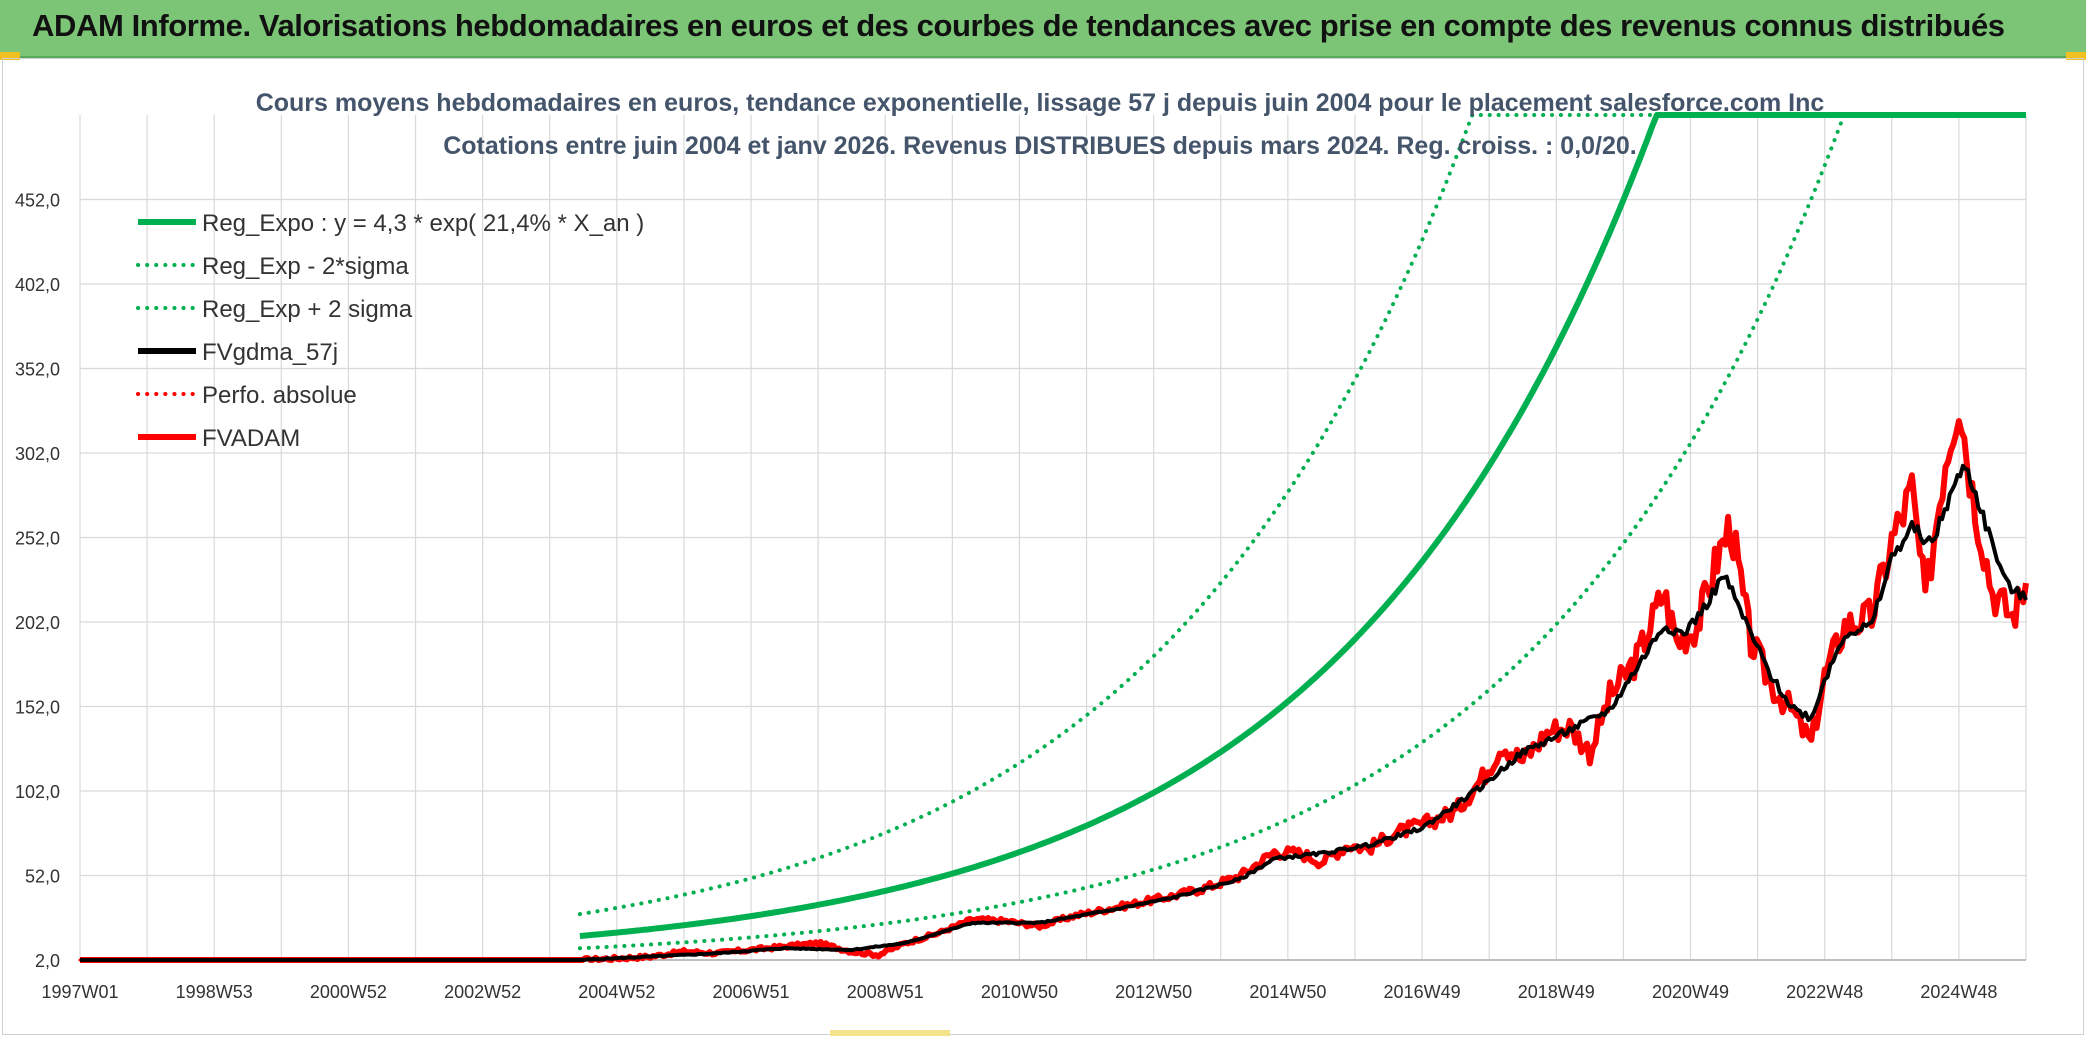 The image size is (2086, 1037). Describe the element at coordinates (890, 1033) in the screenshot. I see `footer-accent` at that location.